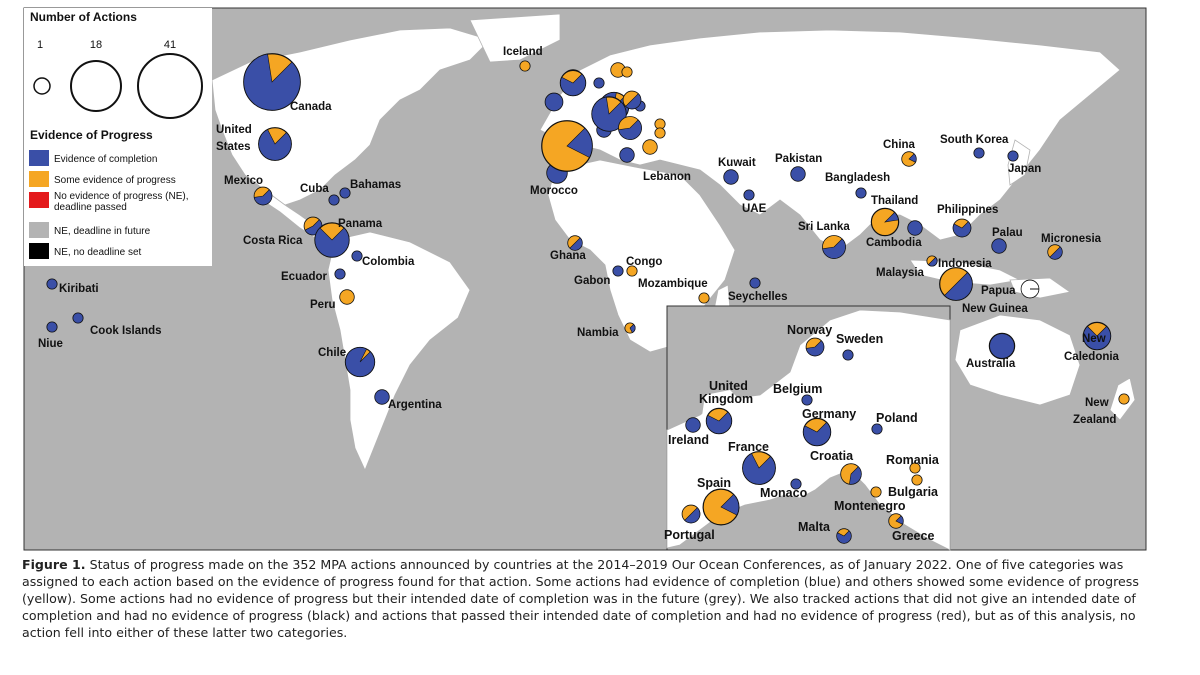 This screenshot has width=1200, height=675. What do you see at coordinates (824, 227) in the screenshot?
I see `sri-lanka-label: Sri Lanka` at bounding box center [824, 227].